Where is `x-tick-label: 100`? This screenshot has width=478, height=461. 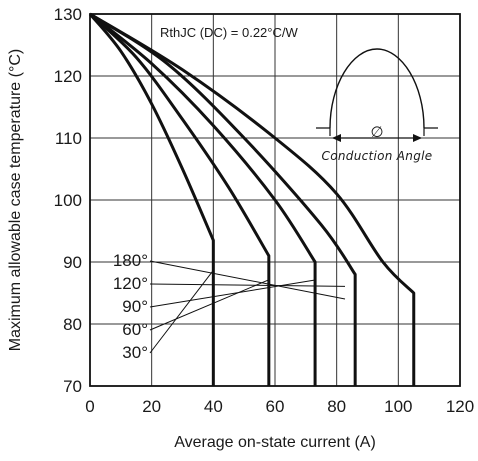
x-tick-label: 100 is located at coordinates (398, 406).